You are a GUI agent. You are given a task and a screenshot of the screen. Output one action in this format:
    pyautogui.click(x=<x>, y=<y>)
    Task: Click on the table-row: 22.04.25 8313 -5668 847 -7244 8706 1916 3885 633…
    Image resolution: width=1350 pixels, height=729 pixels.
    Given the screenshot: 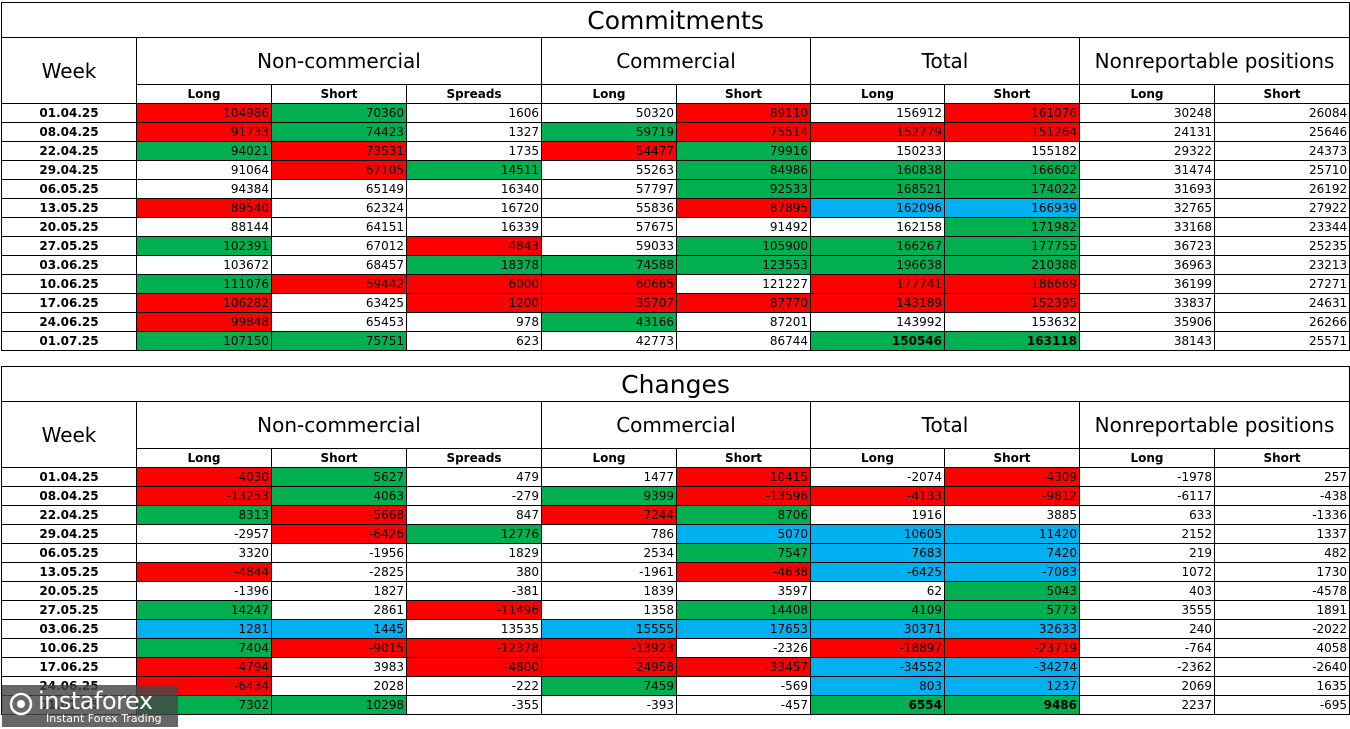 What is the action you would take?
    pyautogui.click(x=675, y=515)
    